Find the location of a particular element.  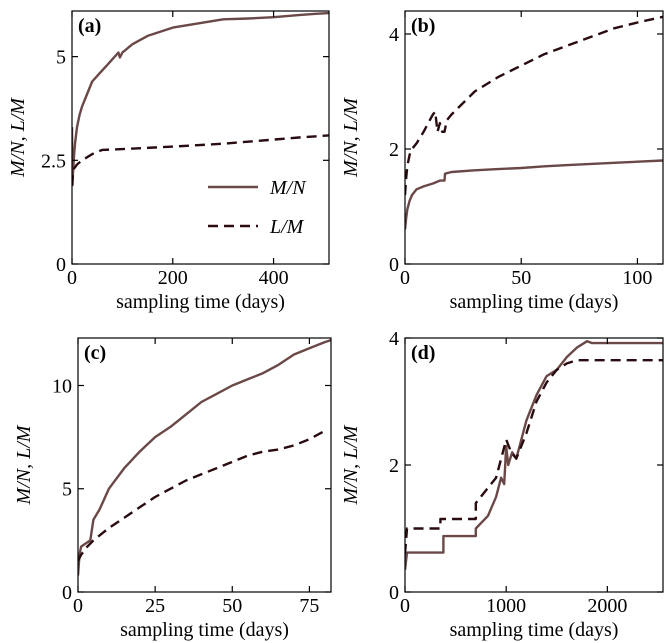

panel-b-ytick-label: 2 is located at coordinates (394, 150).